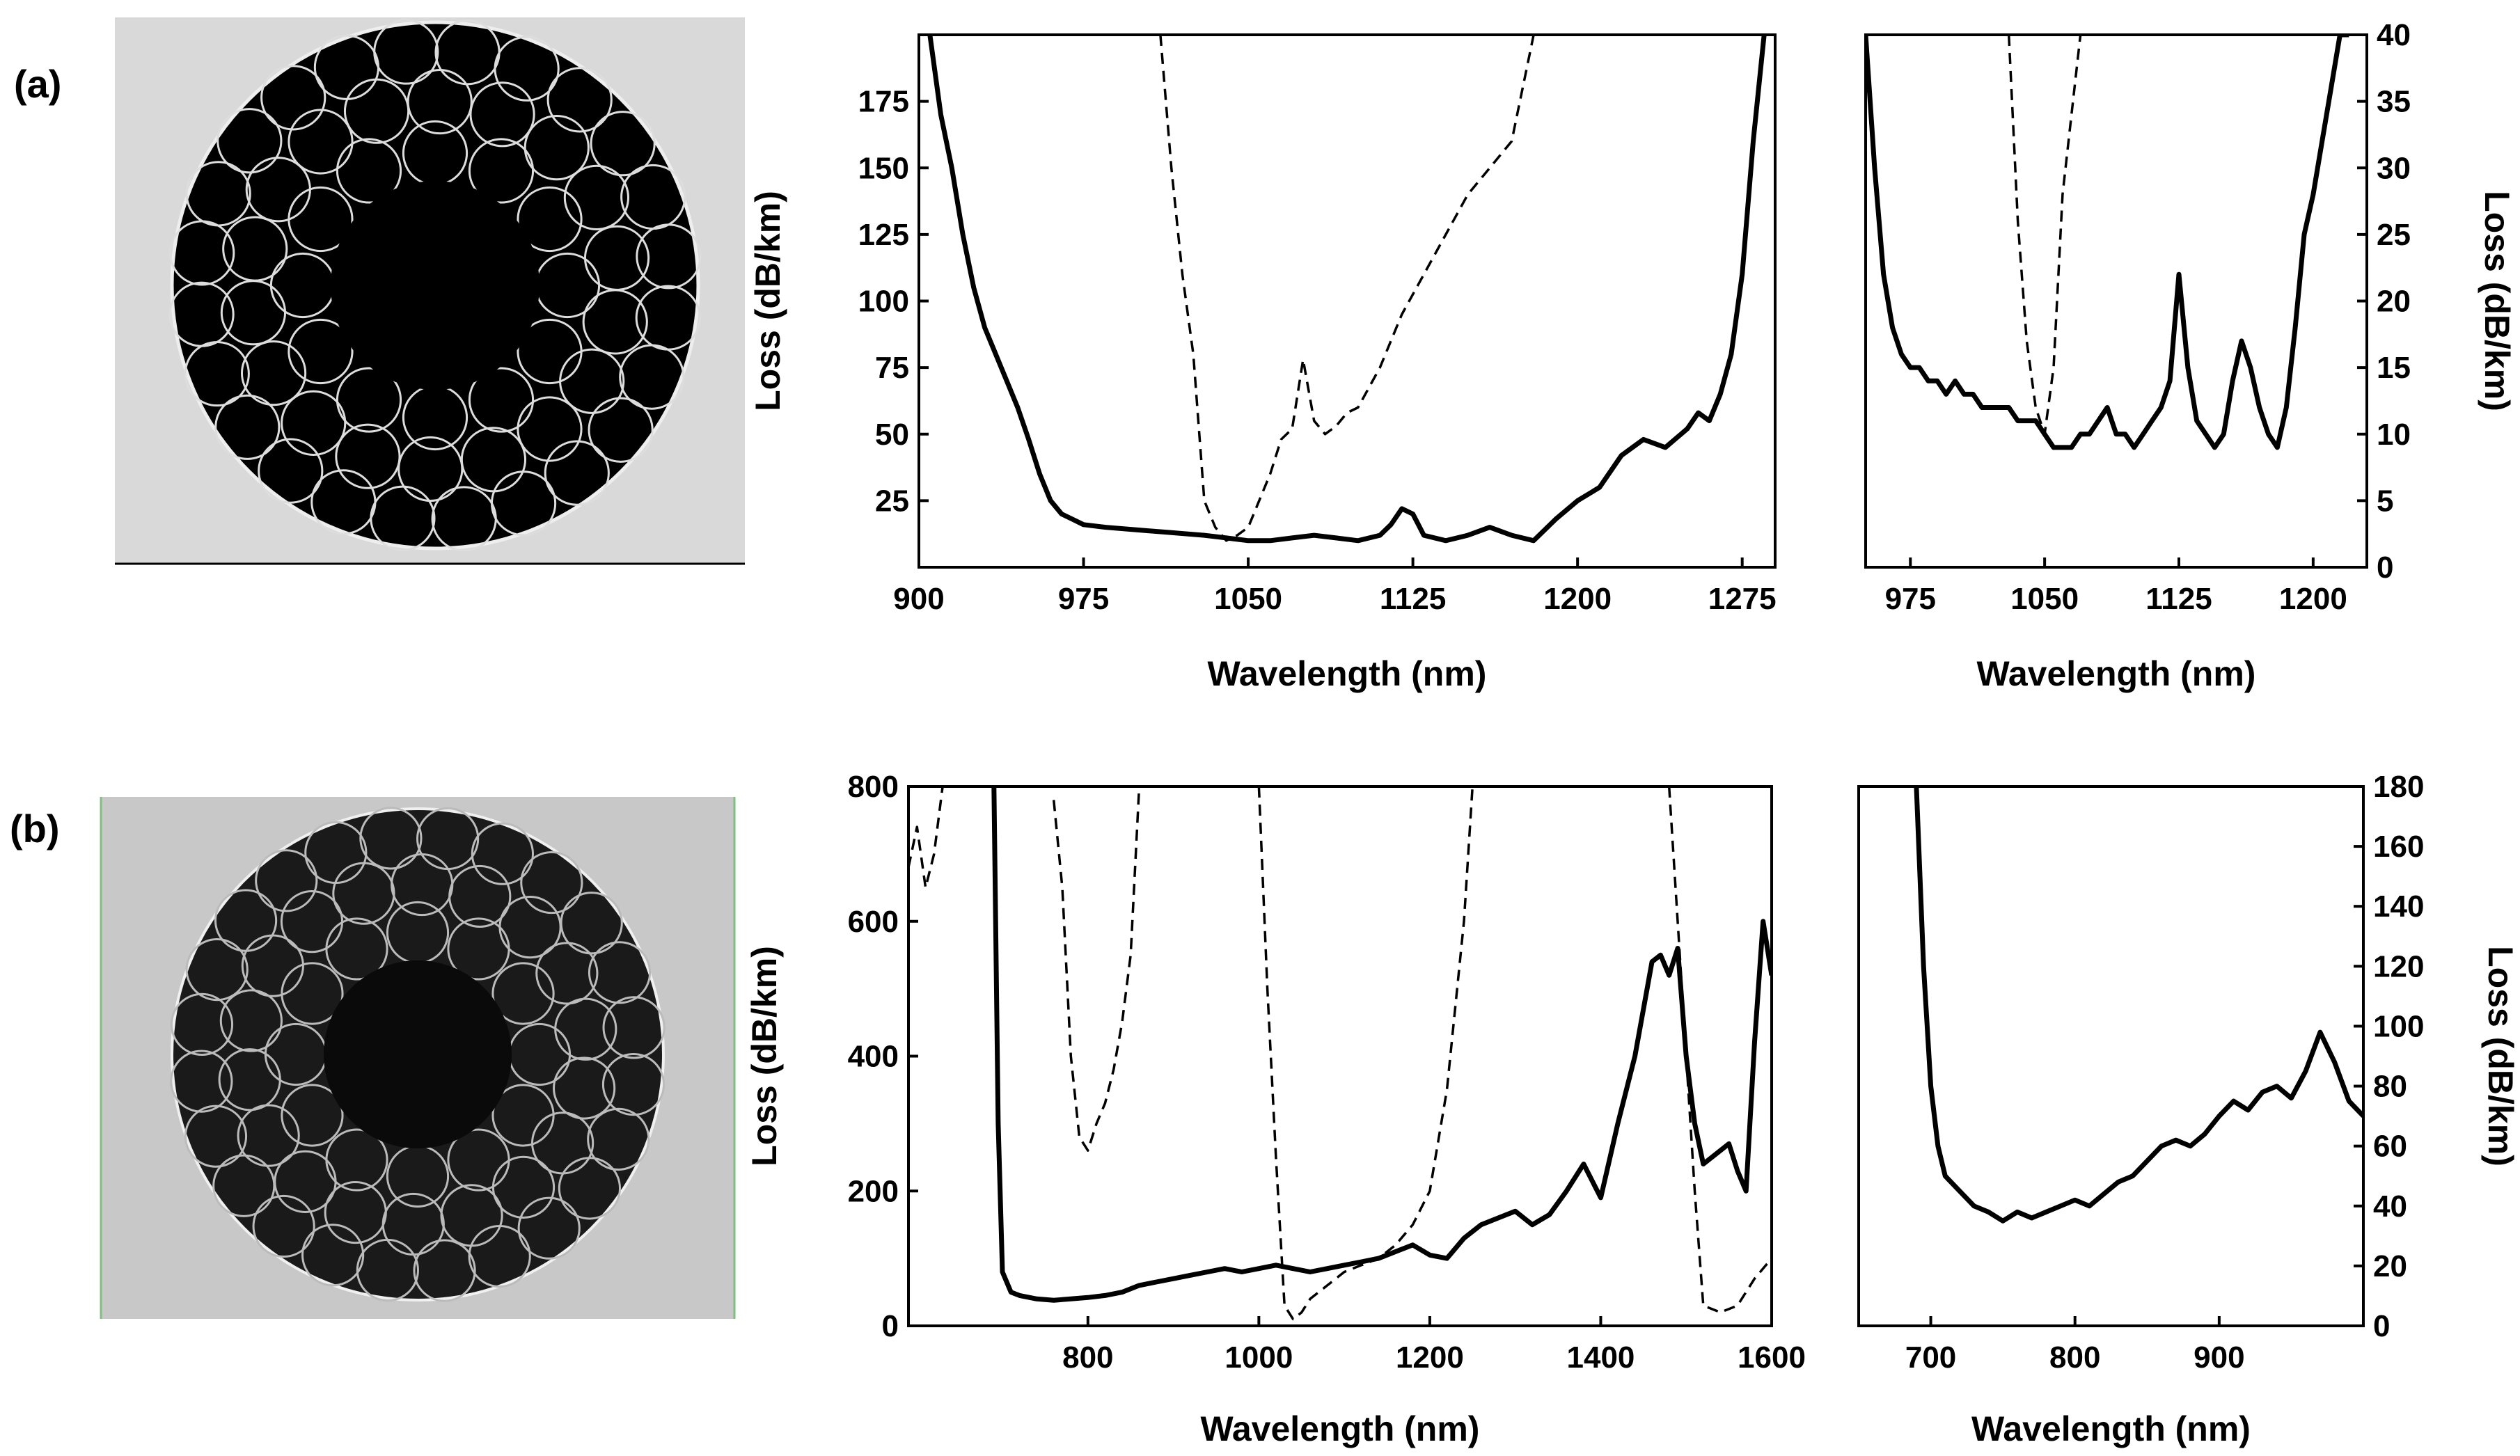  What do you see at coordinates (2390, 1147) in the screenshot?
I see `y-tick-label: 60` at bounding box center [2390, 1147].